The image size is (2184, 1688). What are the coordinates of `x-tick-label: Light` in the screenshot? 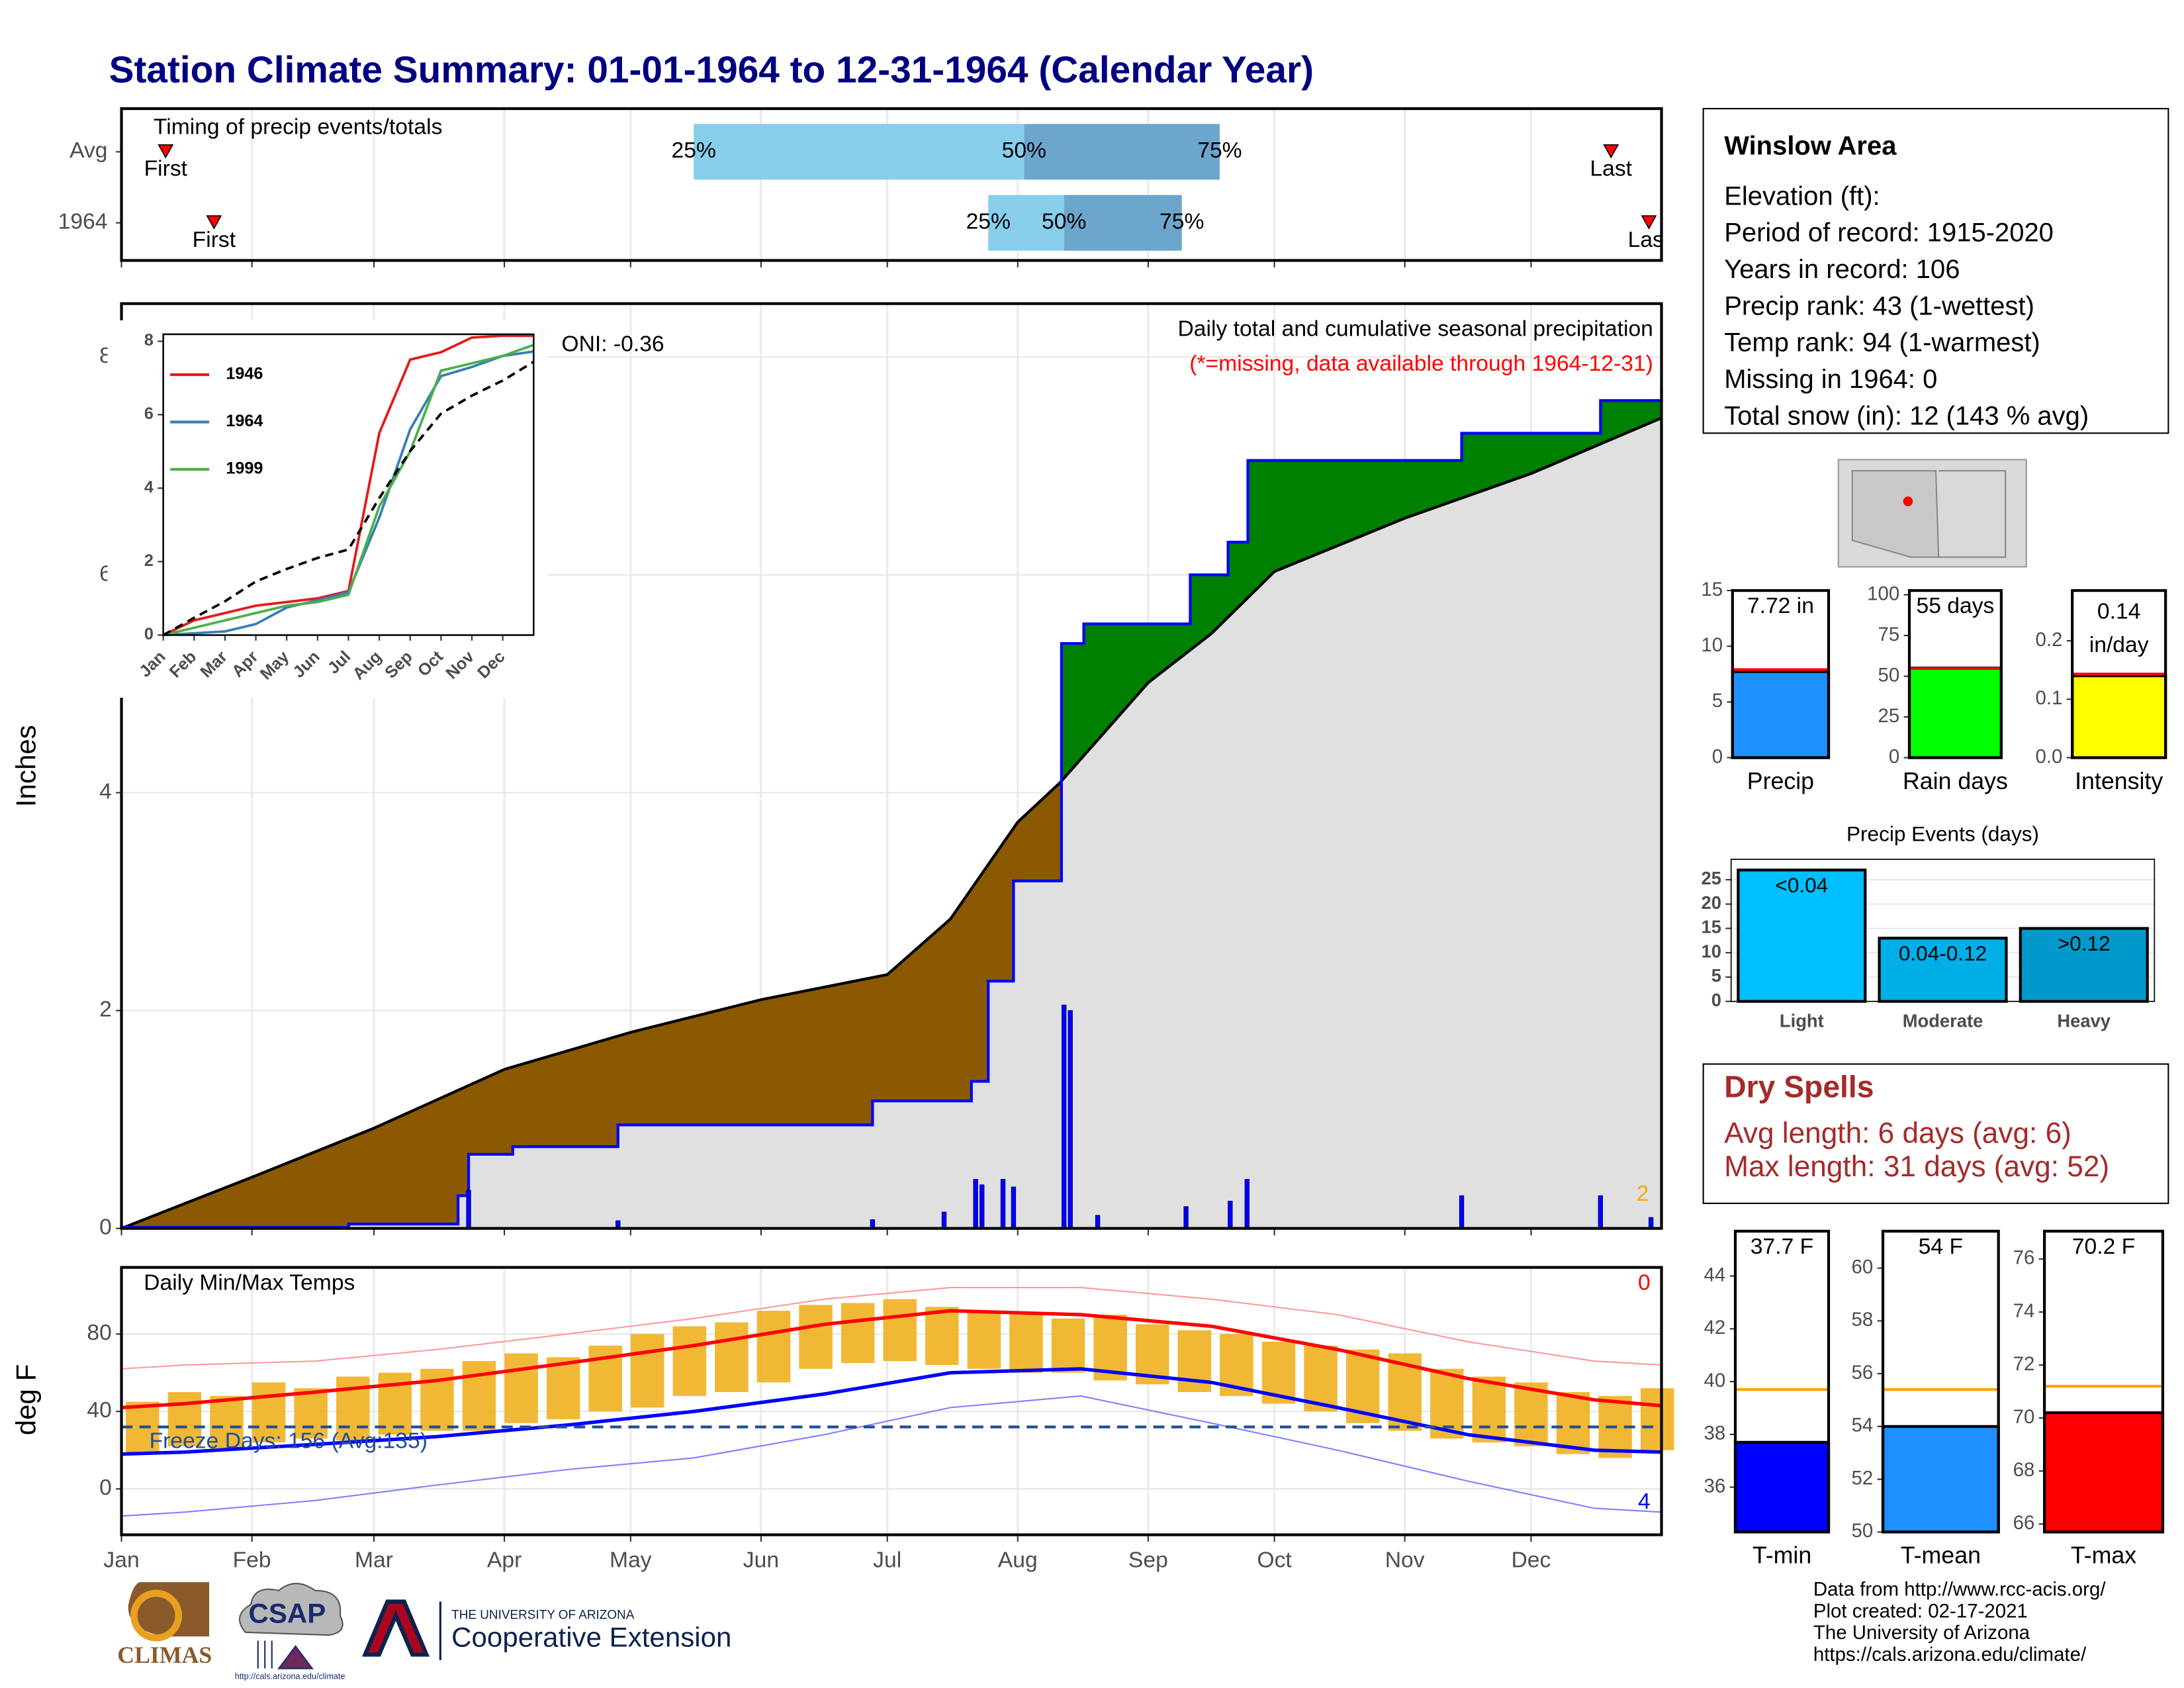 It's located at (1802, 1021).